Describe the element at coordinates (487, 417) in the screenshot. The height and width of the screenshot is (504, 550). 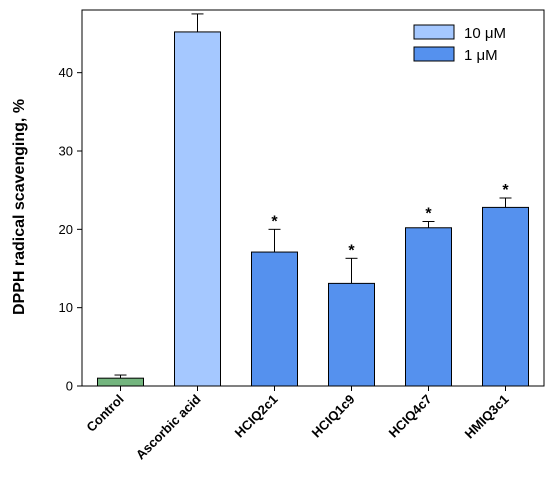
I see `x-tick-label-5: HMIQ3c1` at that location.